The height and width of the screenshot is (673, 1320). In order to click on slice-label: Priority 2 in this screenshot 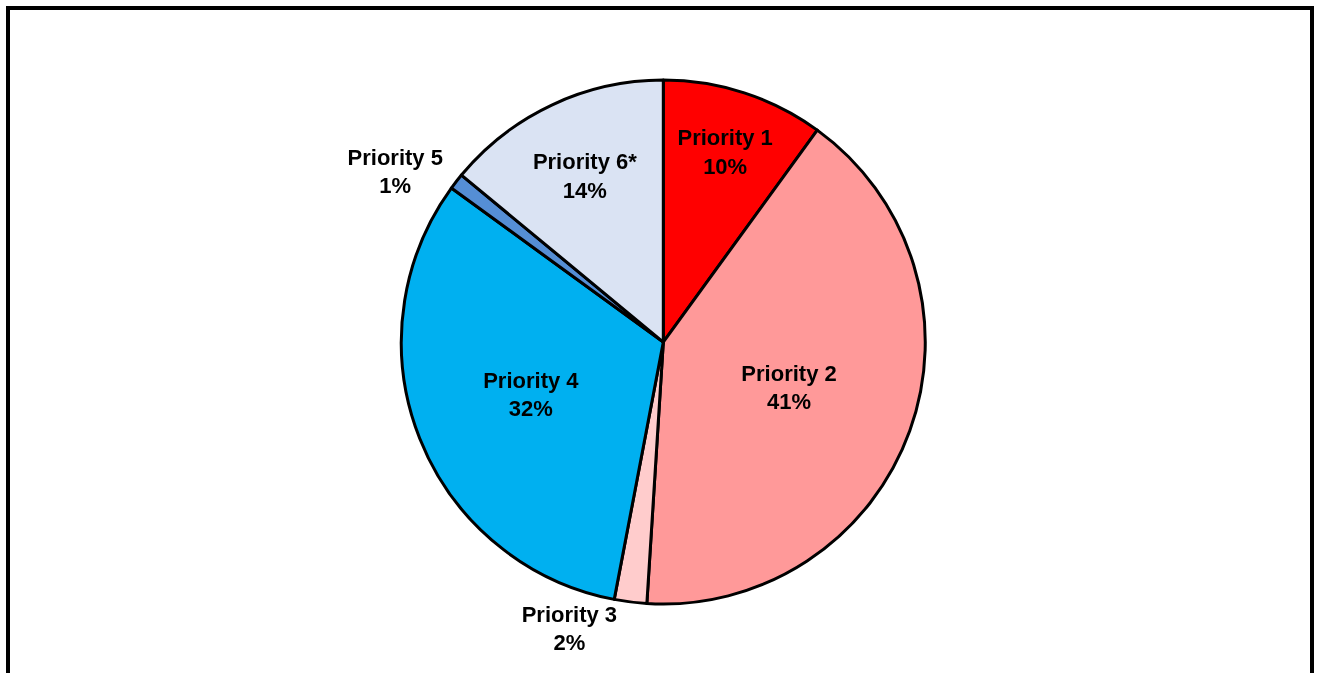, I will do `click(789, 373)`.